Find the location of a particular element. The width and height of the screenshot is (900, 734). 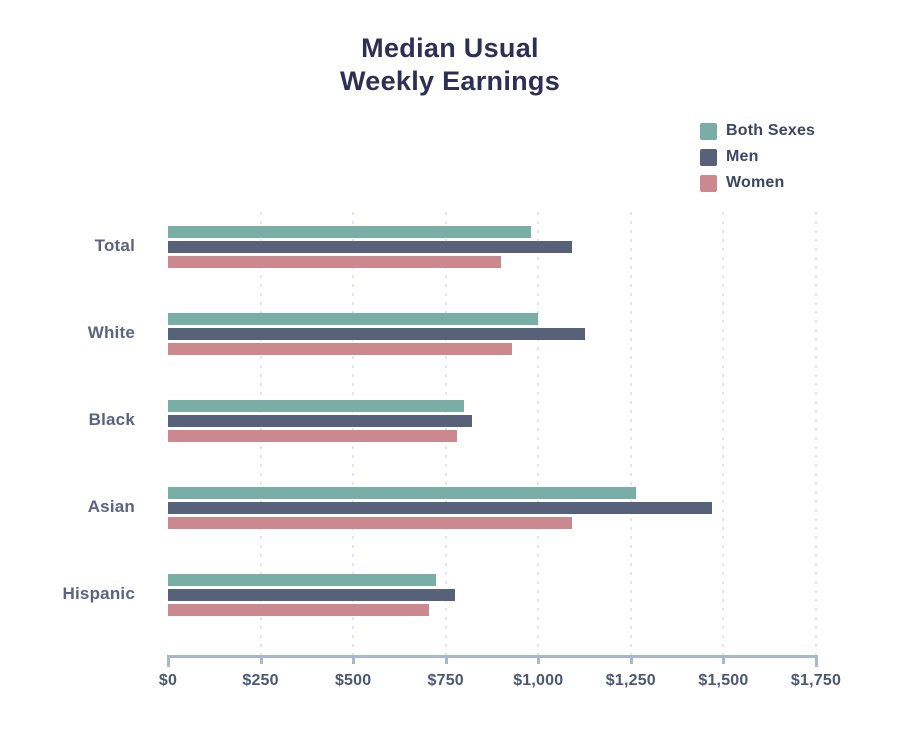

legend-label: Men is located at coordinates (742, 156).